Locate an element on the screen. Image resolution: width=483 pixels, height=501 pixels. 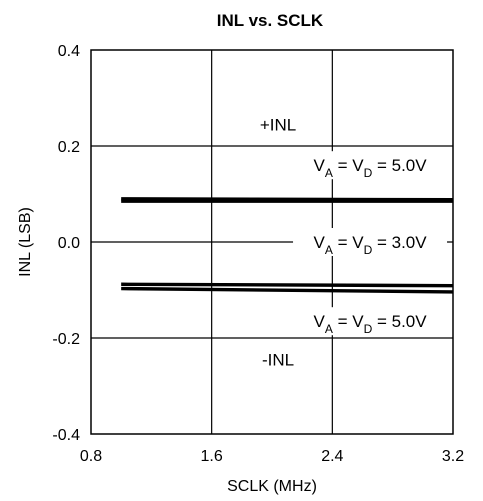
y-tick-label: 0.4 is located at coordinates (69, 51).